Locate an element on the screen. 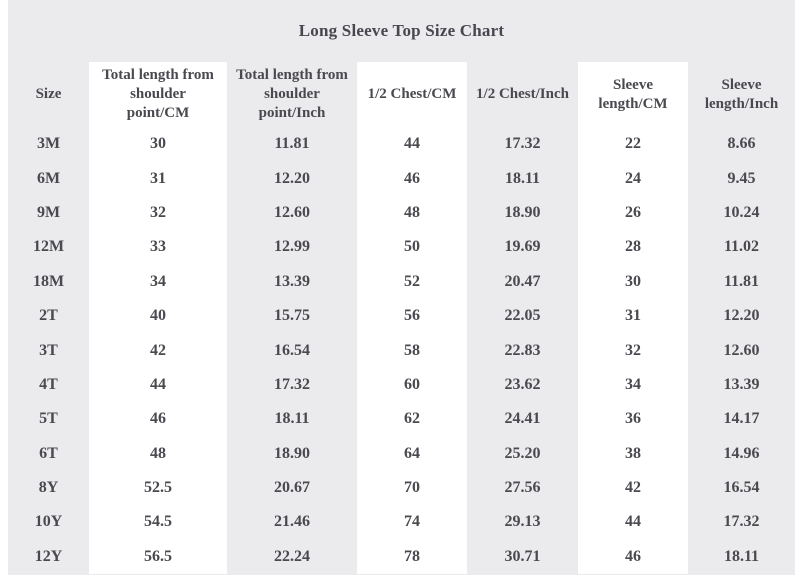 This screenshot has height=585, width=800. column-header-total-length-cm: Total length from shoulder point/CM is located at coordinates (158, 94).